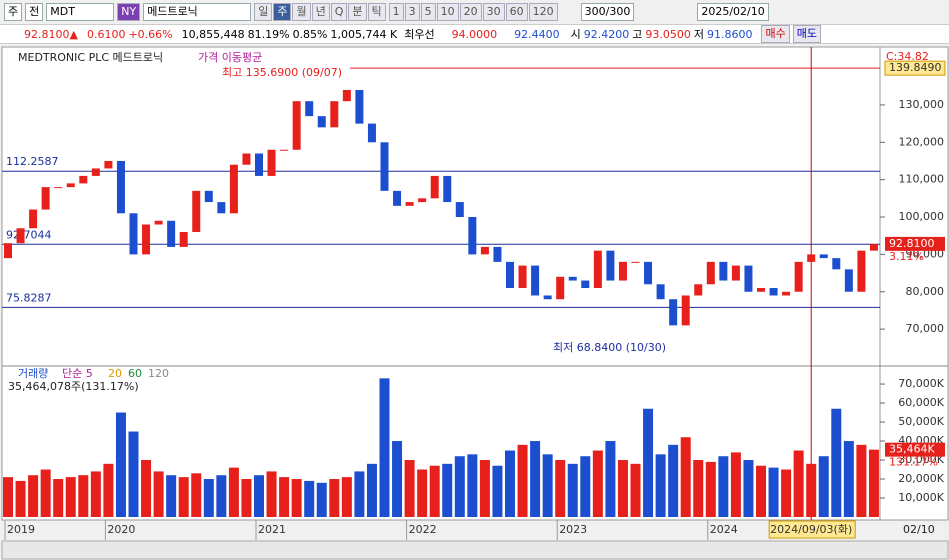 The image size is (949, 560). I want to click on count-value: 300, so click(595, 11).